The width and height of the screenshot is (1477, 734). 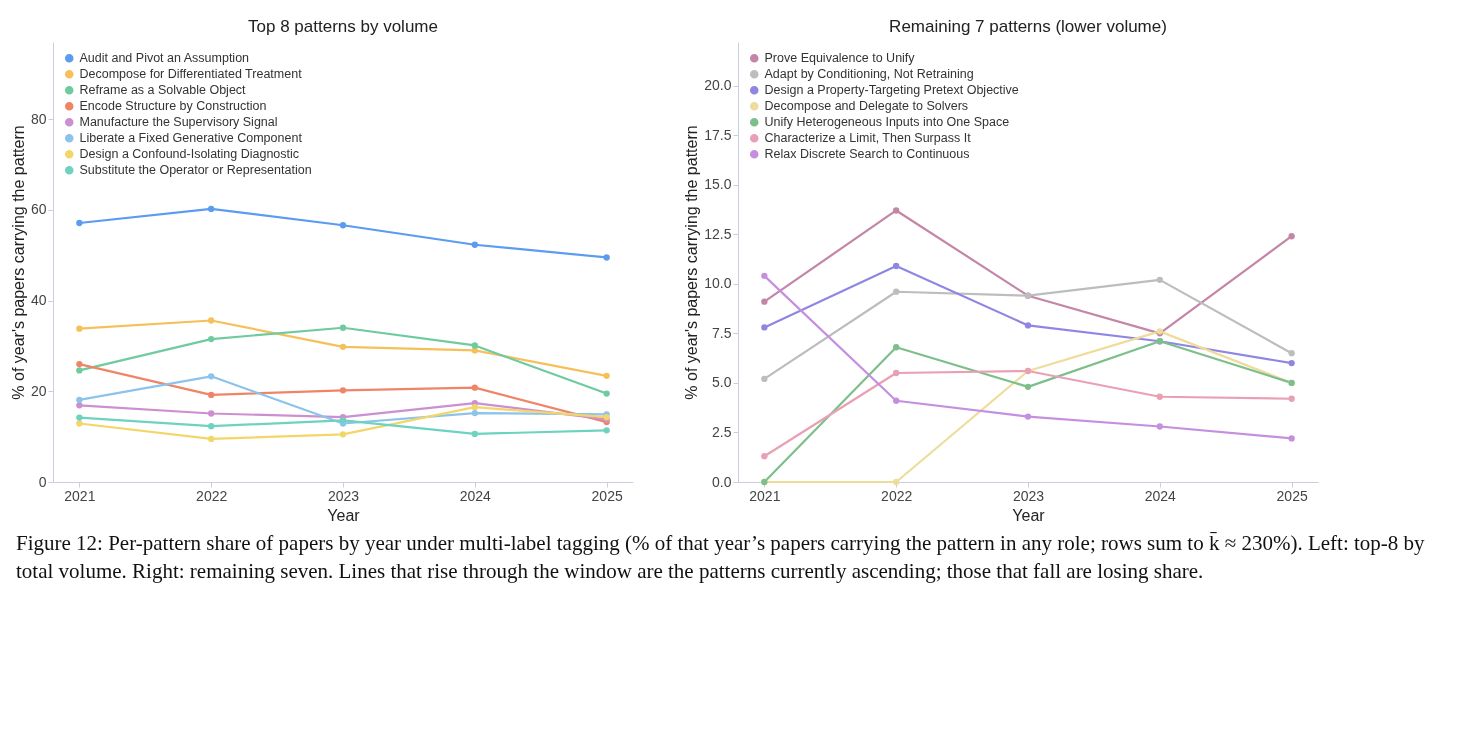 What do you see at coordinates (869, 74) in the screenshot?
I see `legend-label: Adapt by Conditioning, Not Retraining` at bounding box center [869, 74].